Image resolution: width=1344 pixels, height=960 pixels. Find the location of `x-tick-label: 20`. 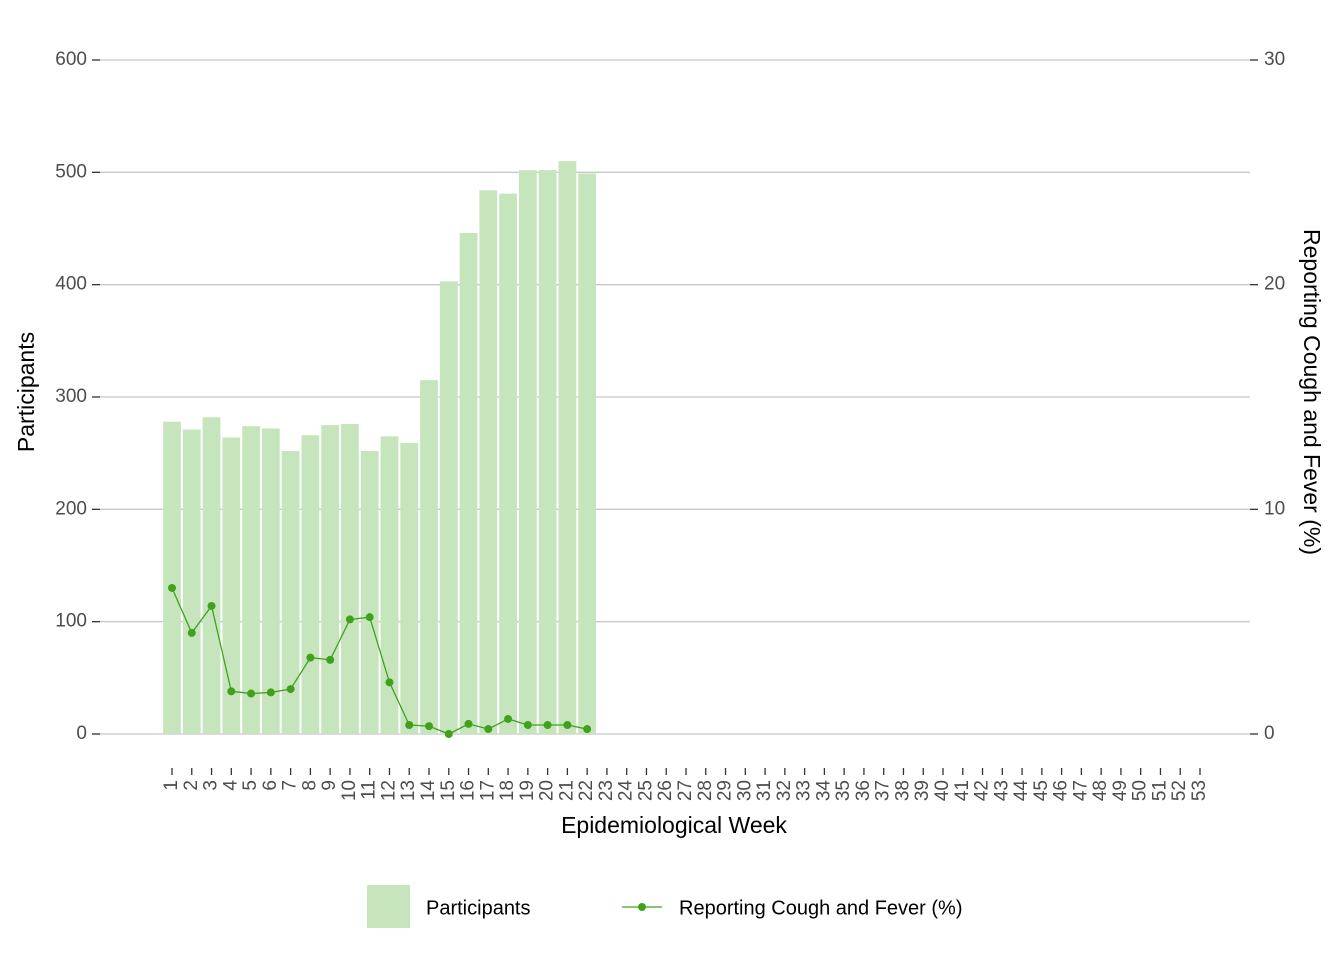

x-tick-label: 20 is located at coordinates (547, 790).